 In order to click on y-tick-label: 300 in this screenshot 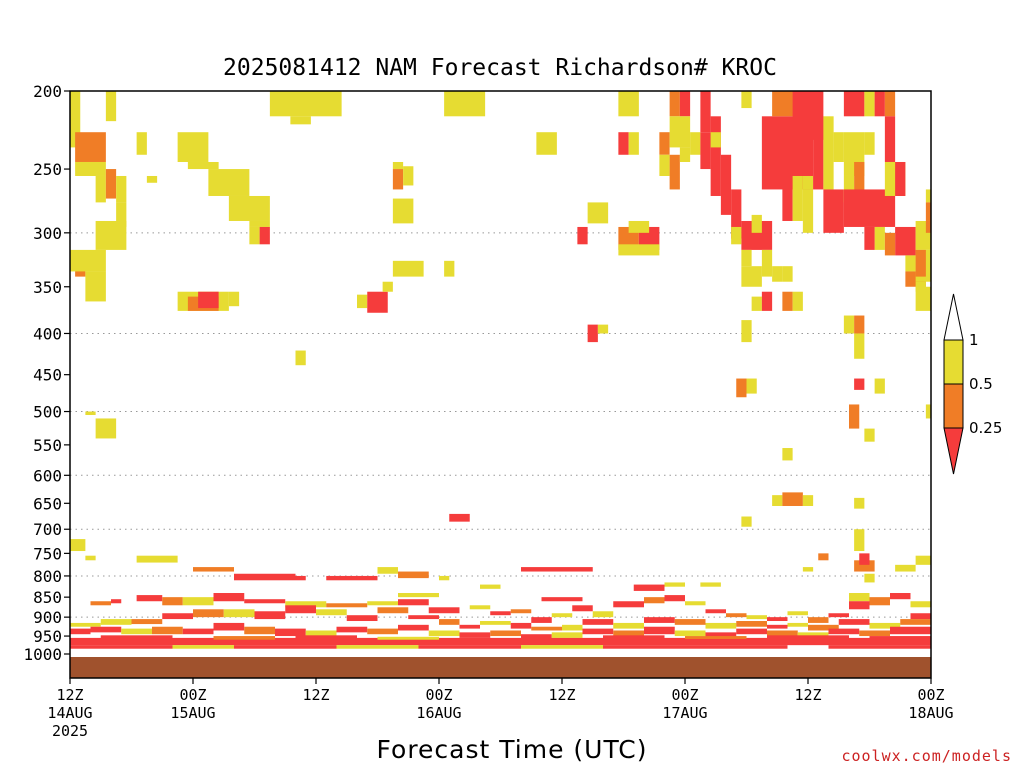, I will do `click(47, 233)`.